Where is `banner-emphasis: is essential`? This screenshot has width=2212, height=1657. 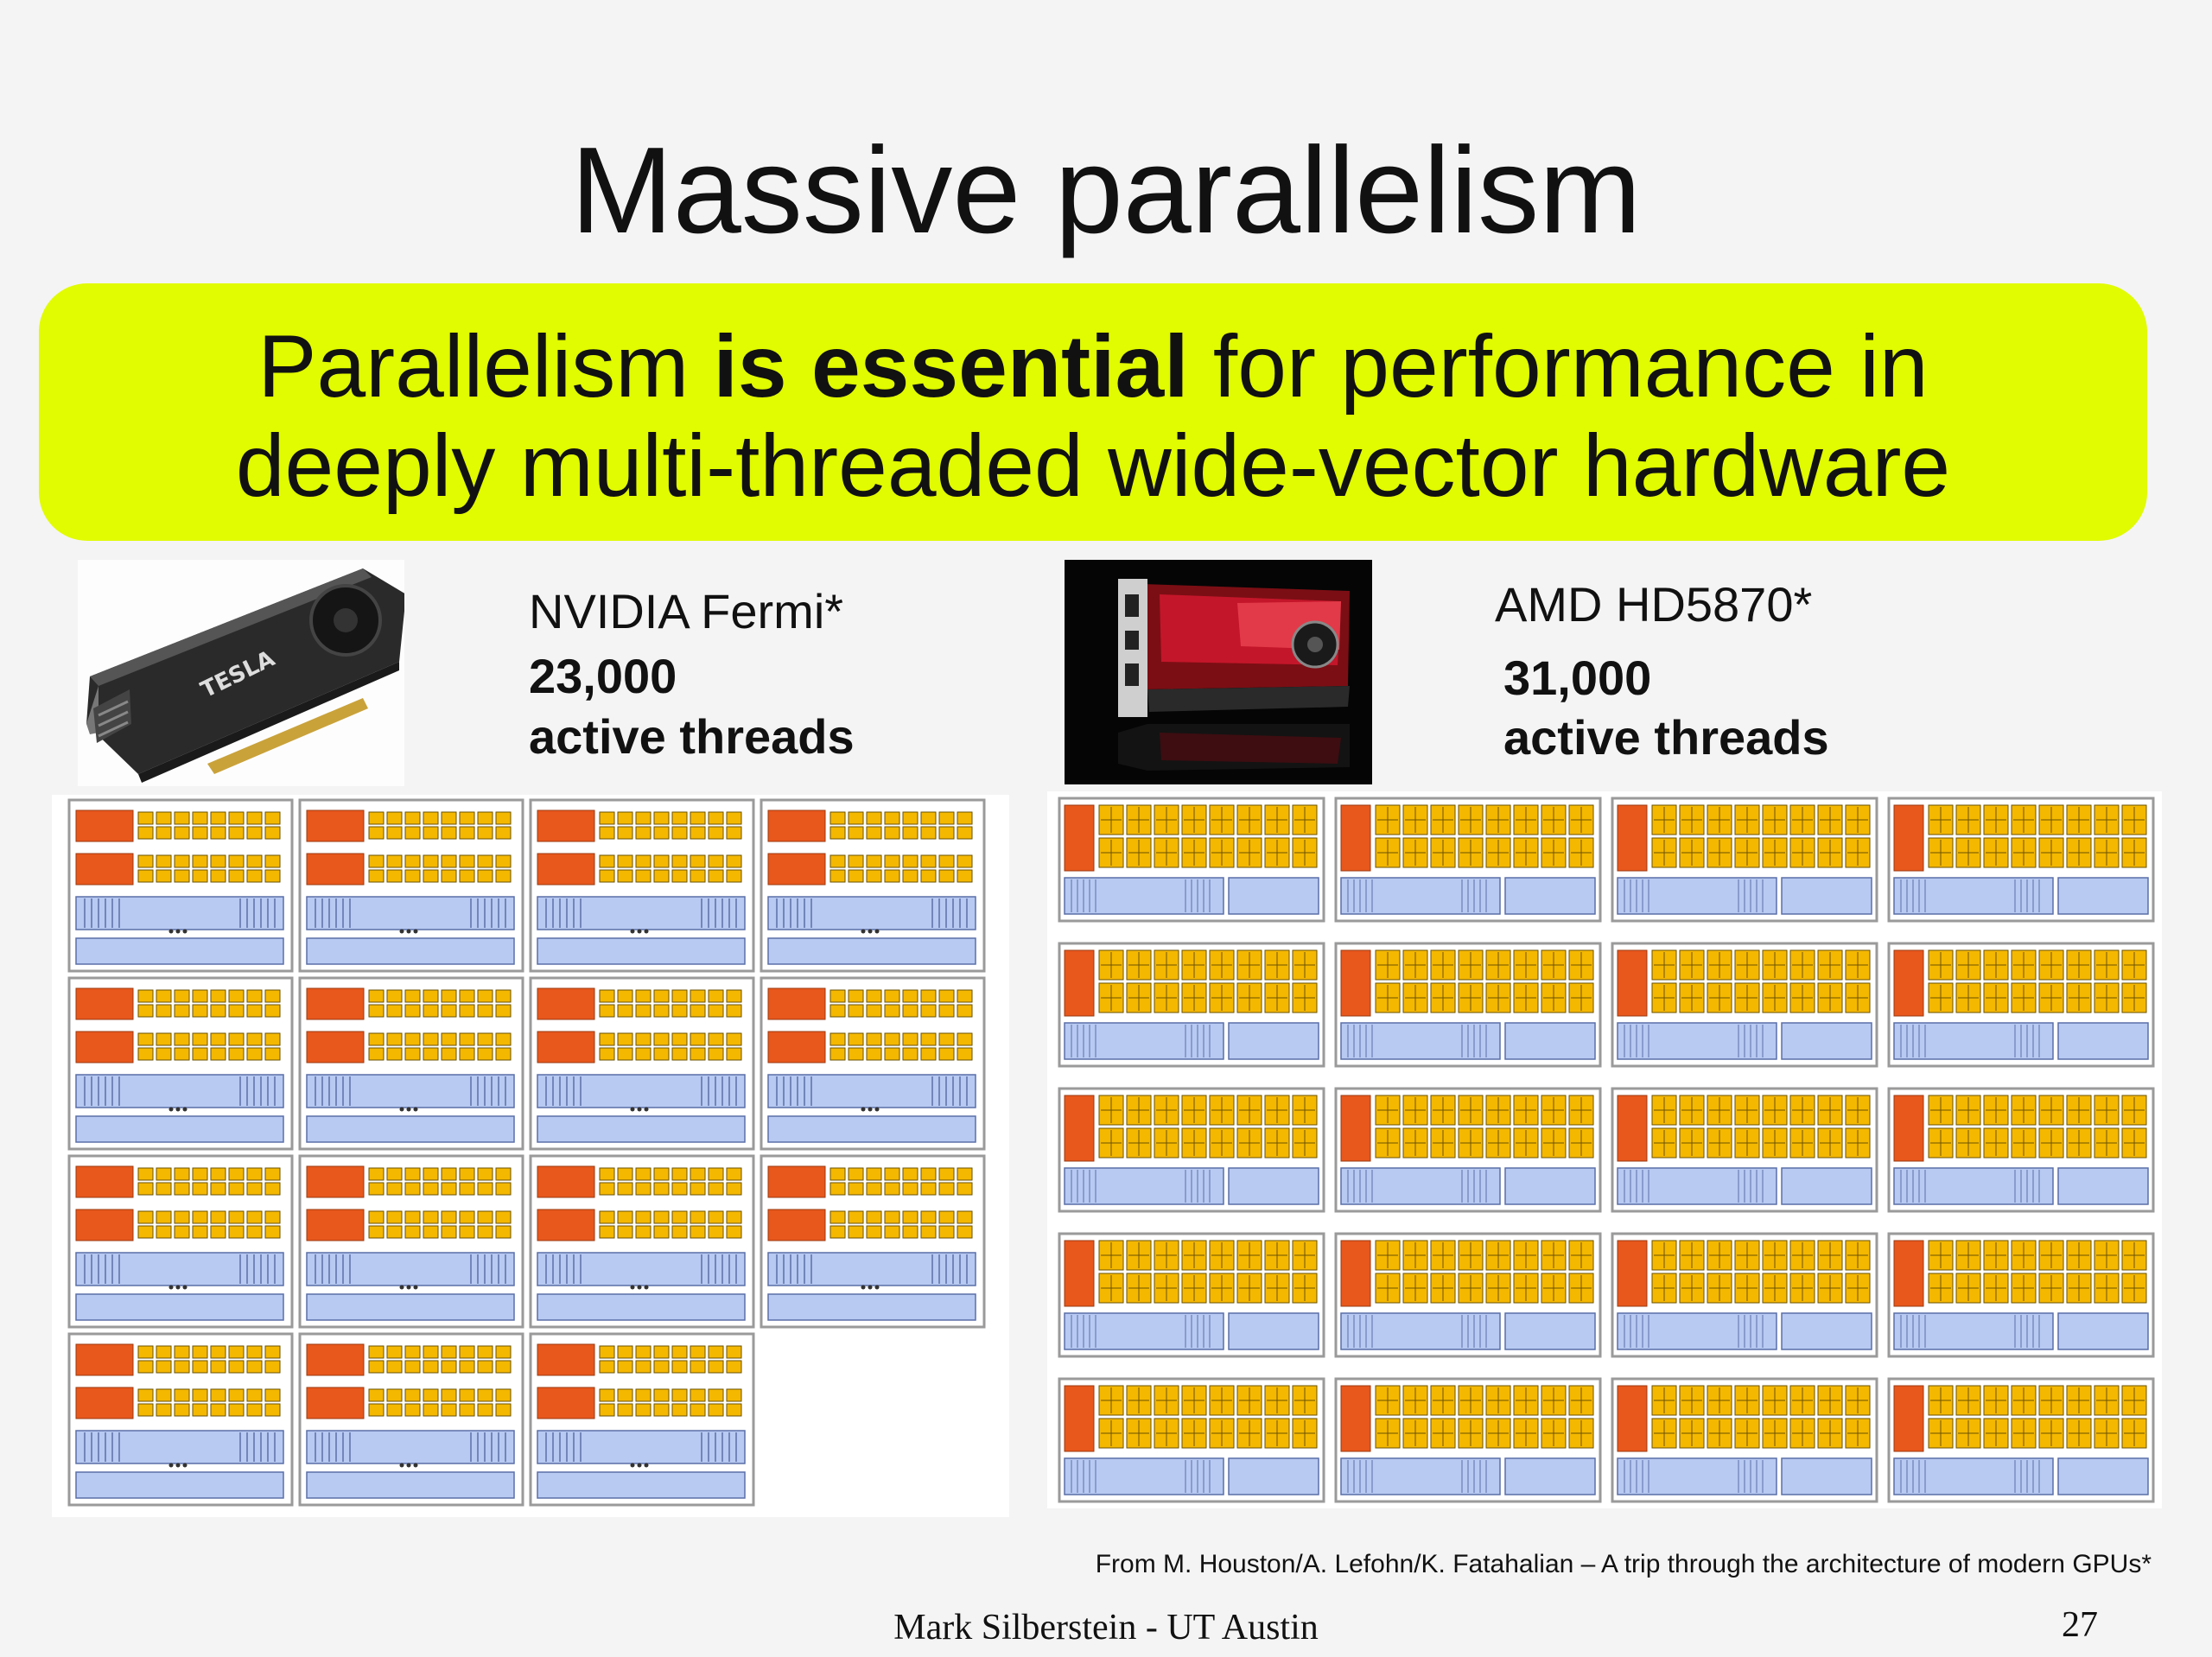 banner-emphasis: is essential is located at coordinates (951, 366).